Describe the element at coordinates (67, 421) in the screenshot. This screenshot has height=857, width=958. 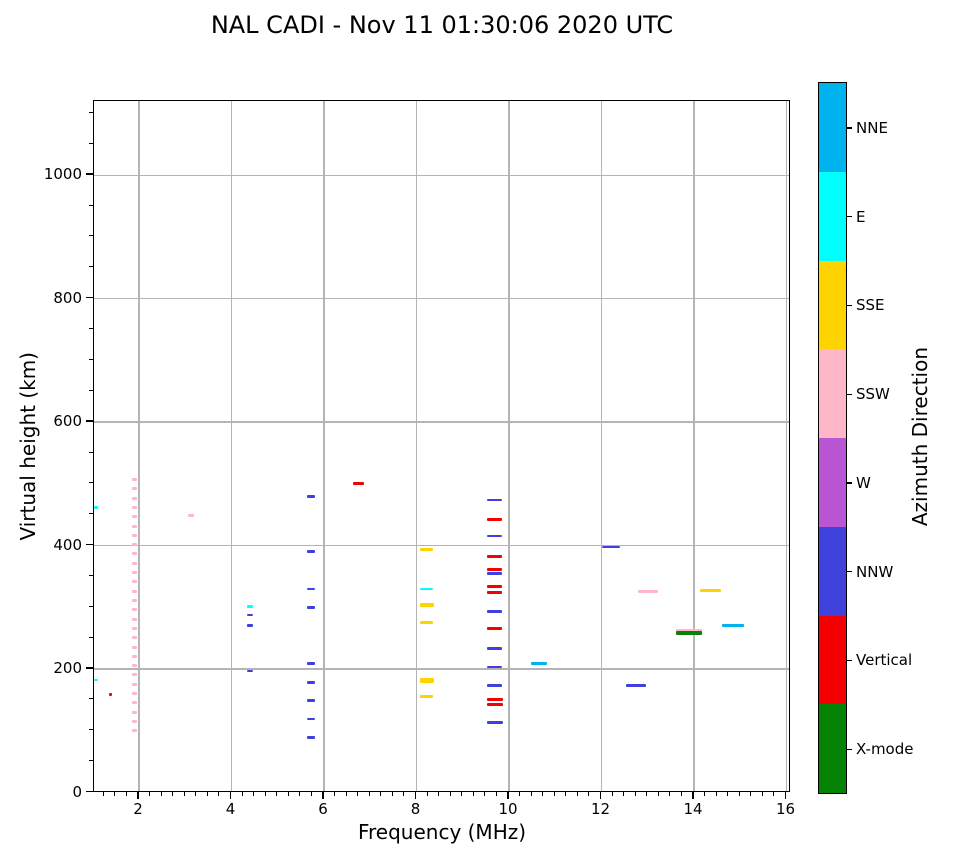
I see `y-tick-label: 600` at that location.